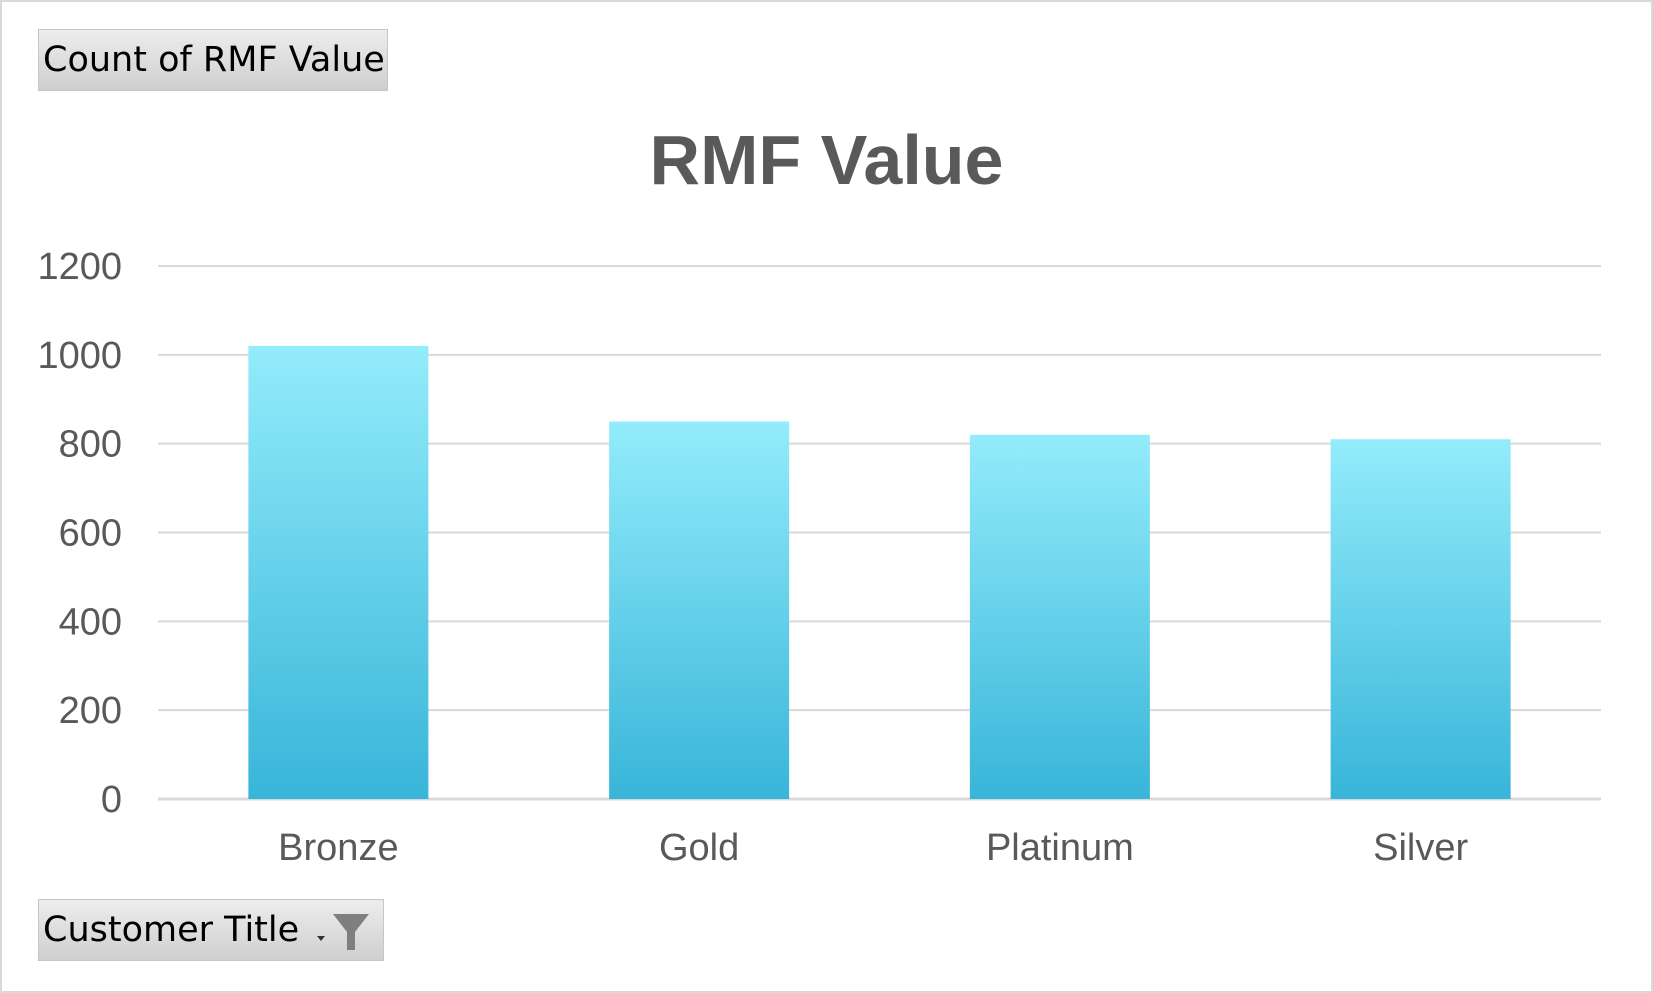 This screenshot has width=1653, height=993. I want to click on y-tick-label: 200, so click(90, 711).